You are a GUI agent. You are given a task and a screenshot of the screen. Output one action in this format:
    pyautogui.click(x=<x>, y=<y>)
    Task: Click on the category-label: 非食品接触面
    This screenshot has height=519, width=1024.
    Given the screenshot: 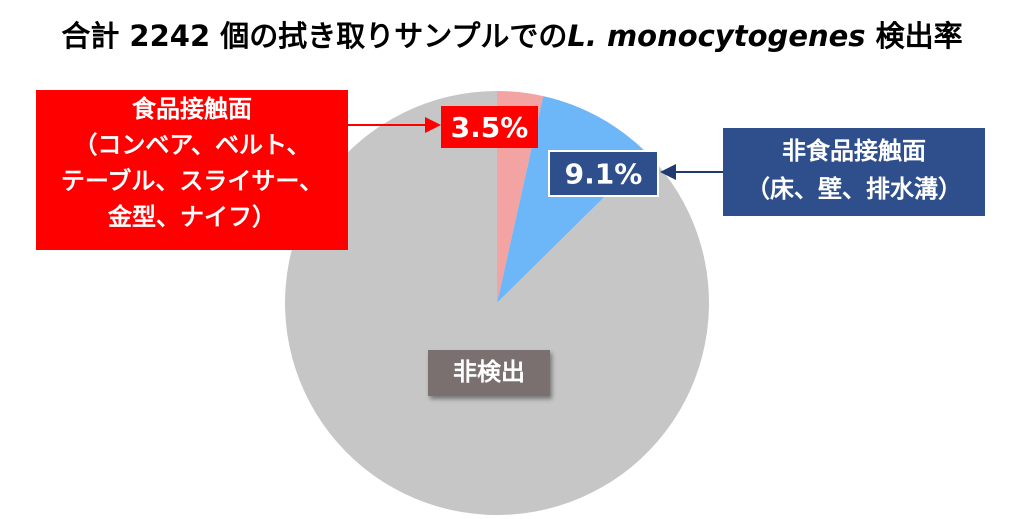 What is the action you would take?
    pyautogui.click(x=854, y=151)
    